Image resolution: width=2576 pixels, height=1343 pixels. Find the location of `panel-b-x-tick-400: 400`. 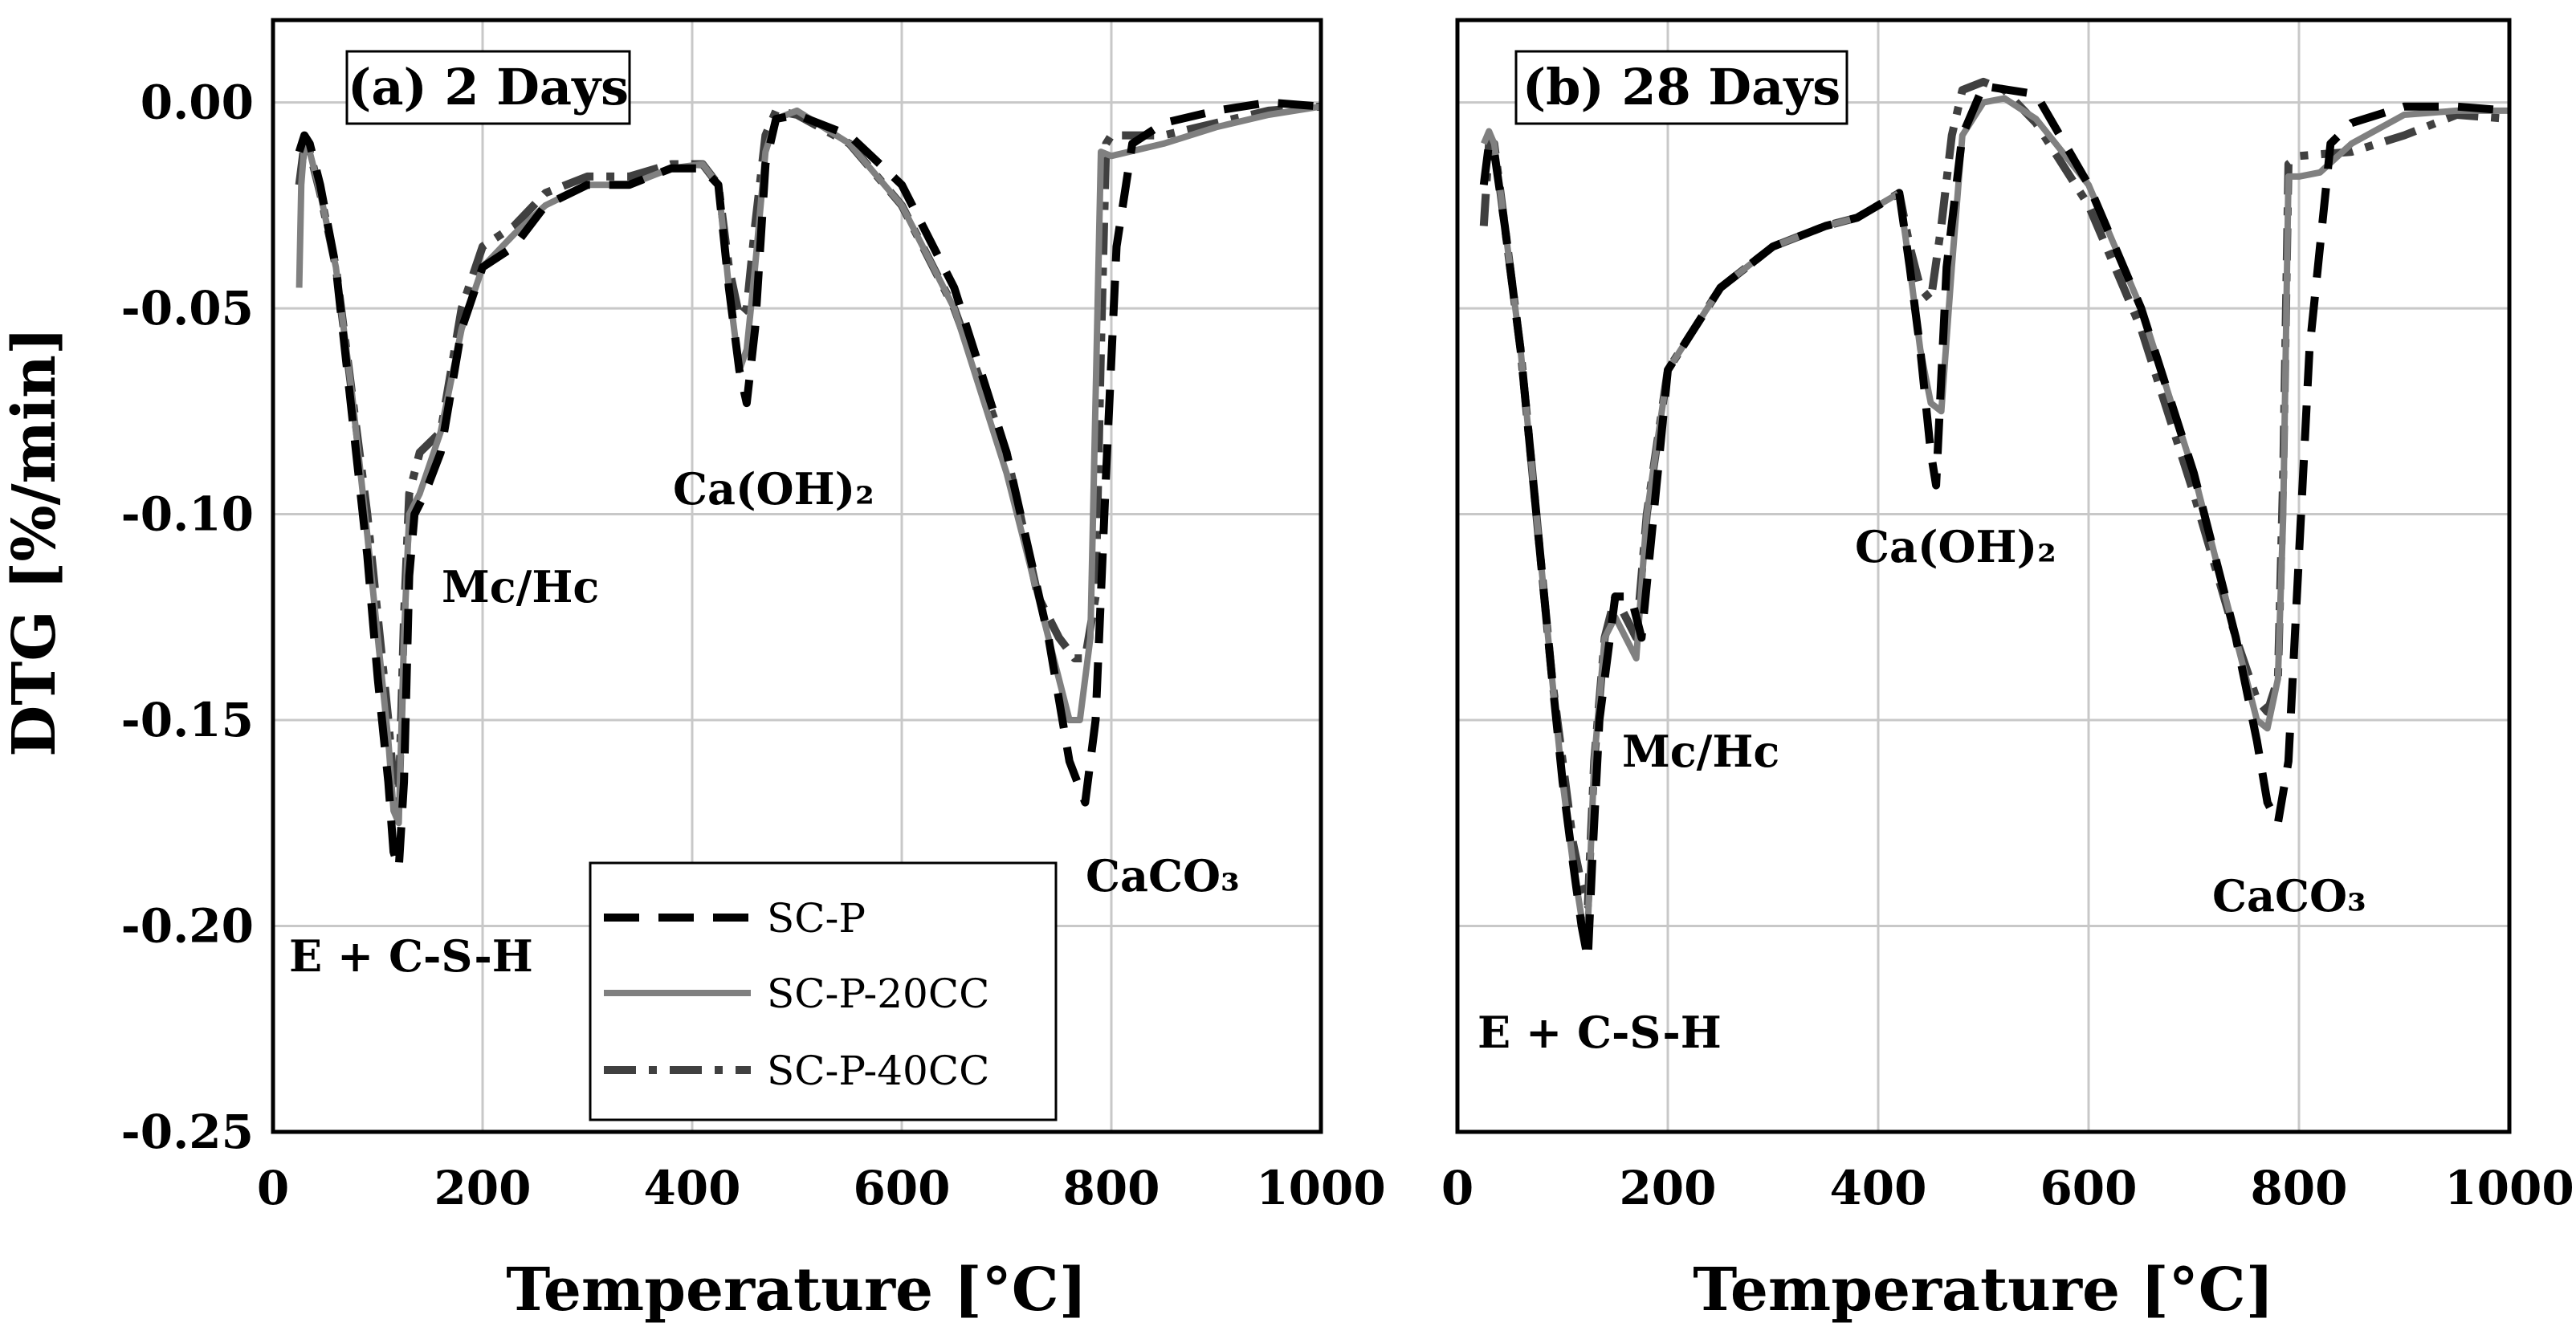

panel-b-x-tick-400: 400 is located at coordinates (1877, 1188).